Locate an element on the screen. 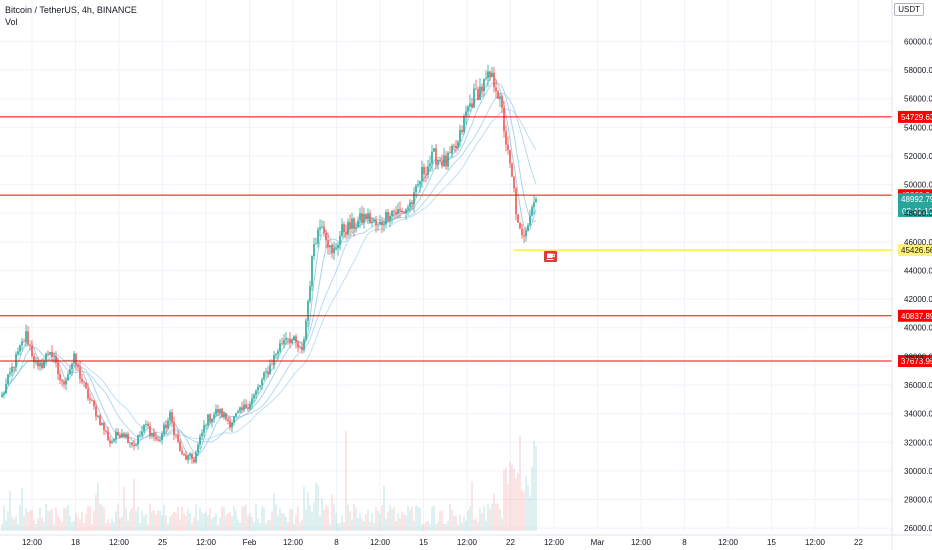 The width and height of the screenshot is (932, 550). symbol-title: Bitcoin / TetherUS, 4h, BINANCE is located at coordinates (71, 10).